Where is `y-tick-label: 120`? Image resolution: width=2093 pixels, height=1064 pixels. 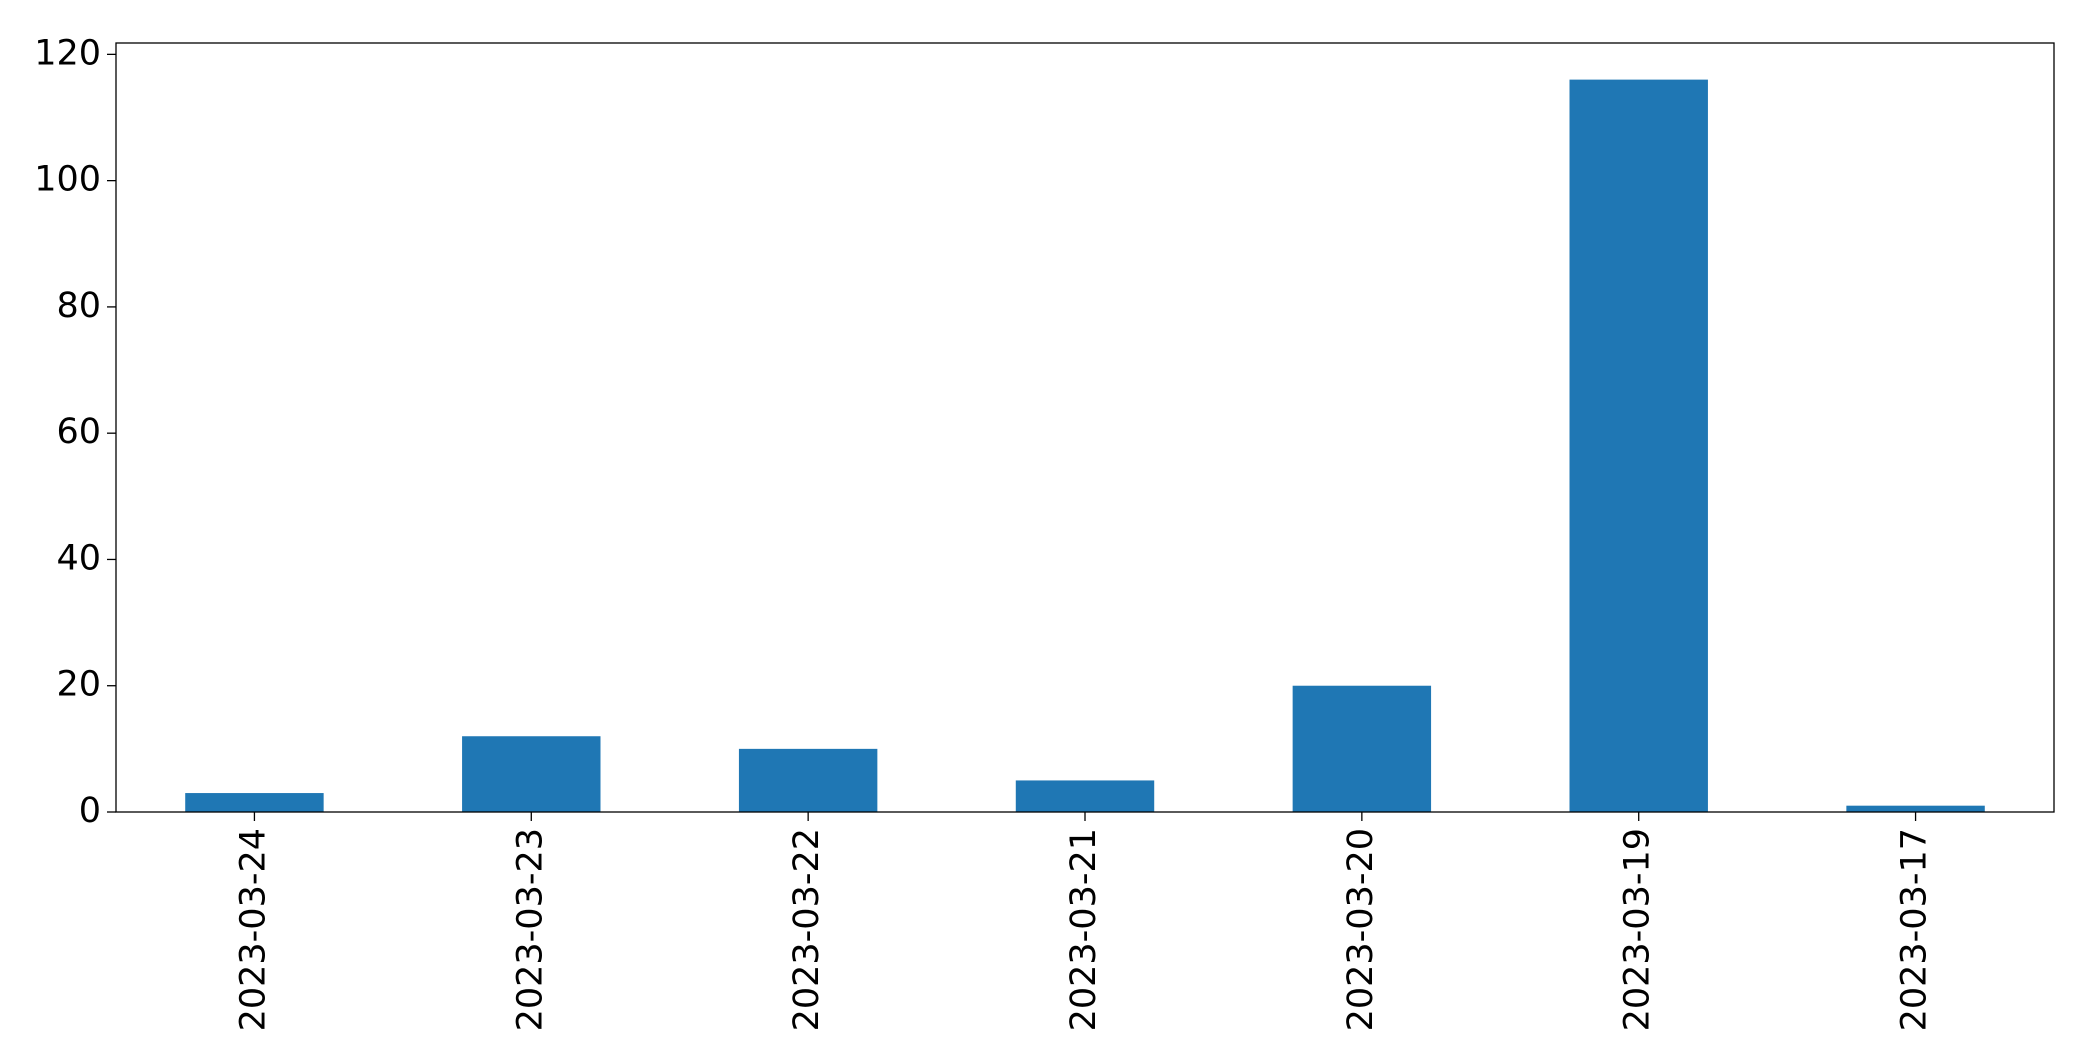
y-tick-label: 120 is located at coordinates (67, 53).